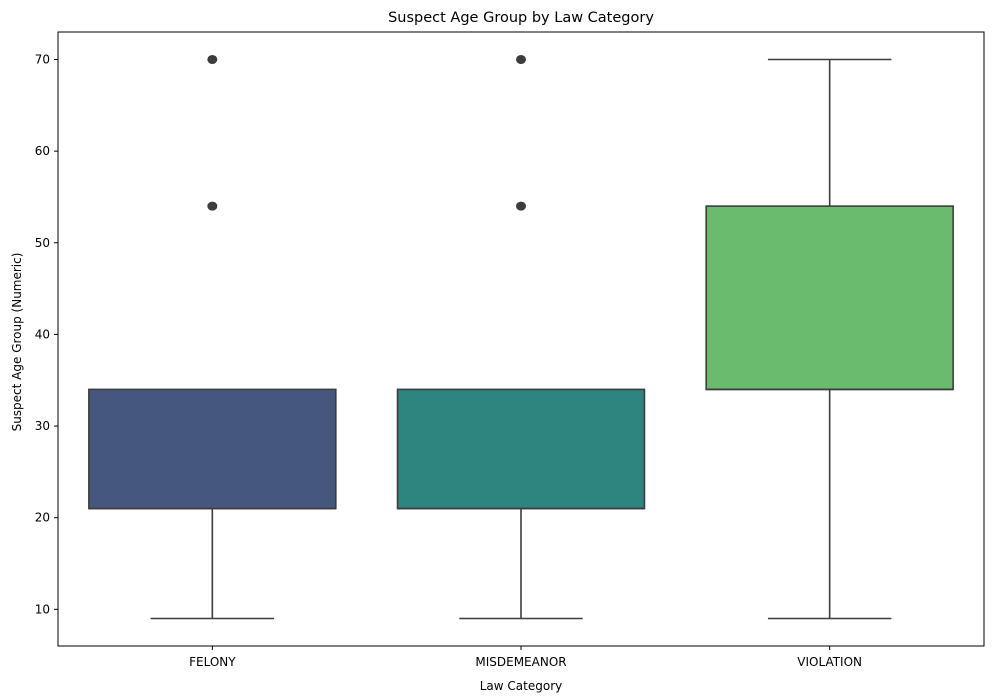  Describe the element at coordinates (521, 449) in the screenshot. I see `box-misdemeanor` at that location.